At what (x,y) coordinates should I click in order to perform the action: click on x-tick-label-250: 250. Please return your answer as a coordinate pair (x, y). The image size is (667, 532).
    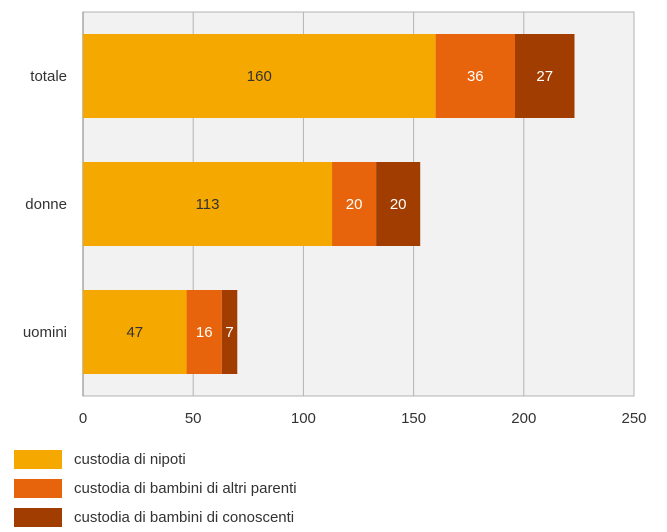
    Looking at the image, I should click on (633, 418).